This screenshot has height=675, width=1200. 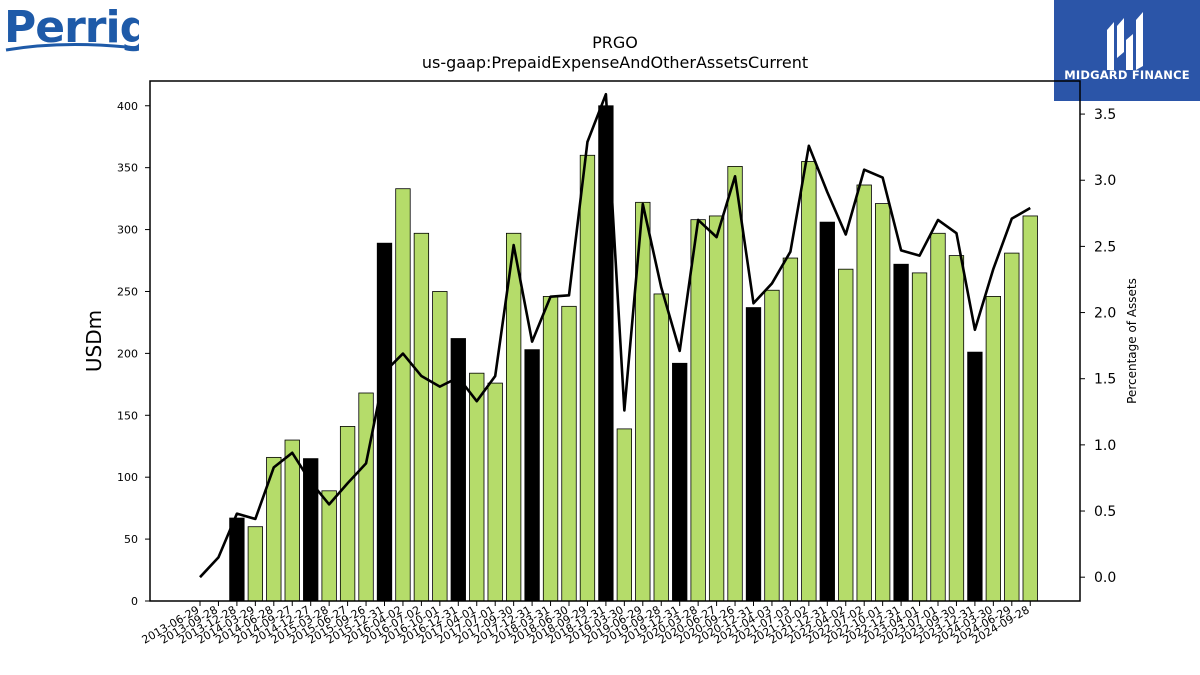 I want to click on y-axis-label: USDm, so click(x=94, y=341).